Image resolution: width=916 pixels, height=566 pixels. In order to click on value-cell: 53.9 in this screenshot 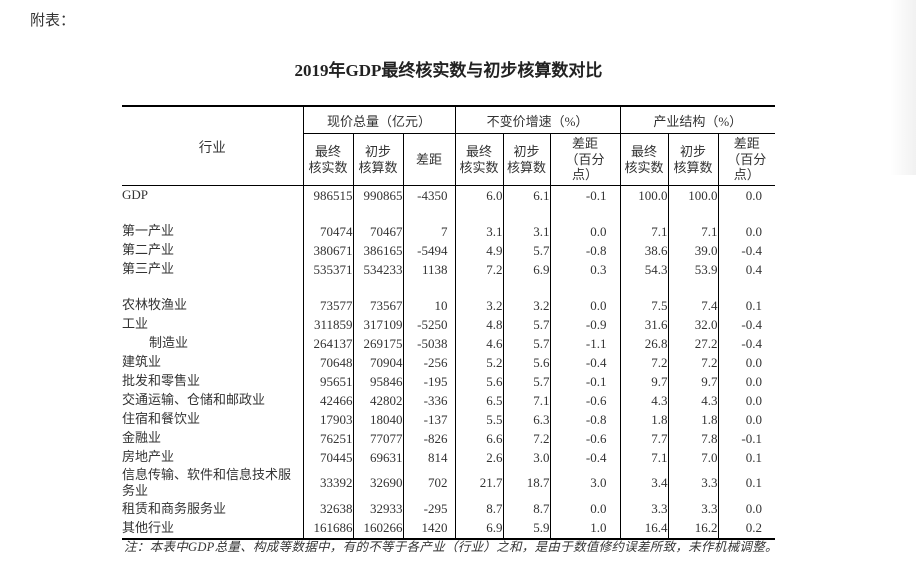, I will do `click(693, 269)`.